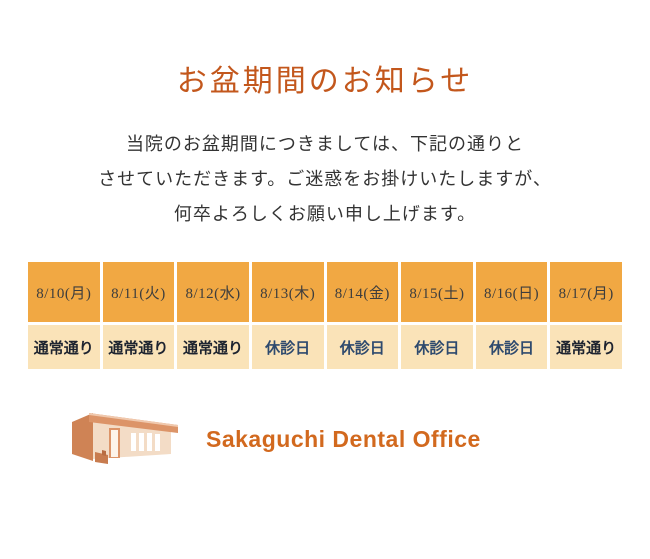 This screenshot has width=650, height=559. What do you see at coordinates (325, 81) in the screenshot?
I see `page-title: お盆期間のお知らせ` at bounding box center [325, 81].